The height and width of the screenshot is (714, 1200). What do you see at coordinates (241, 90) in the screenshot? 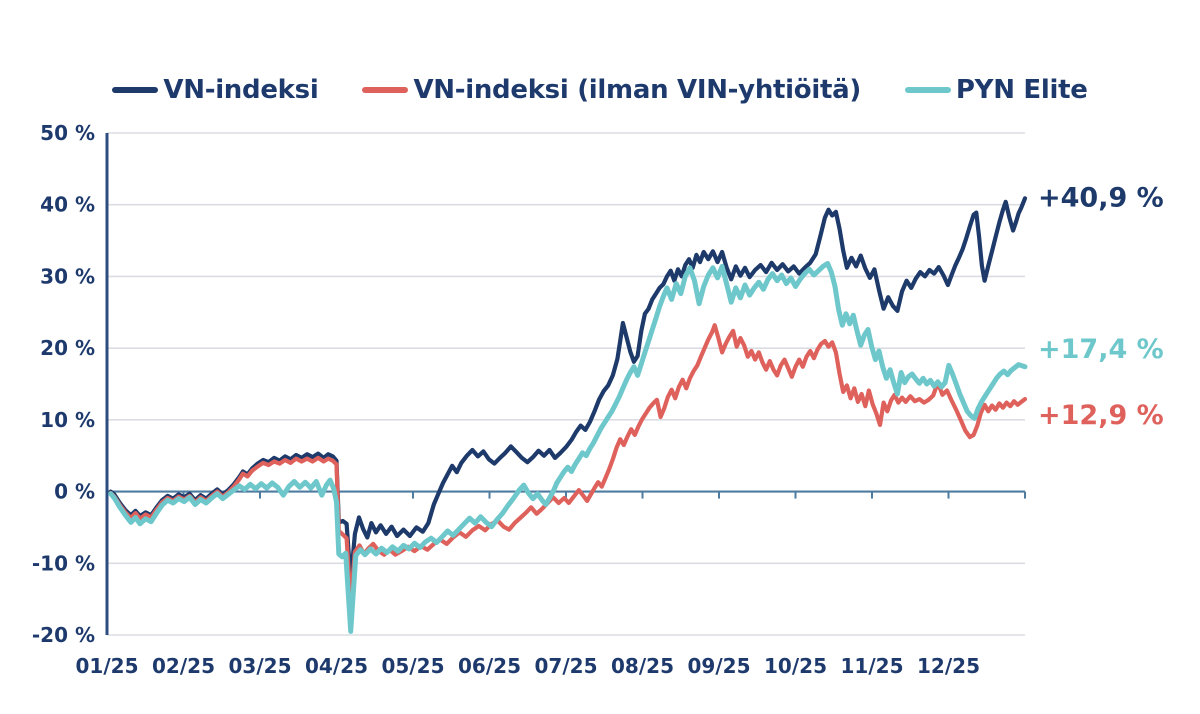
I see `legend-label-vn-indeksi: VN-indeksi` at bounding box center [241, 90].